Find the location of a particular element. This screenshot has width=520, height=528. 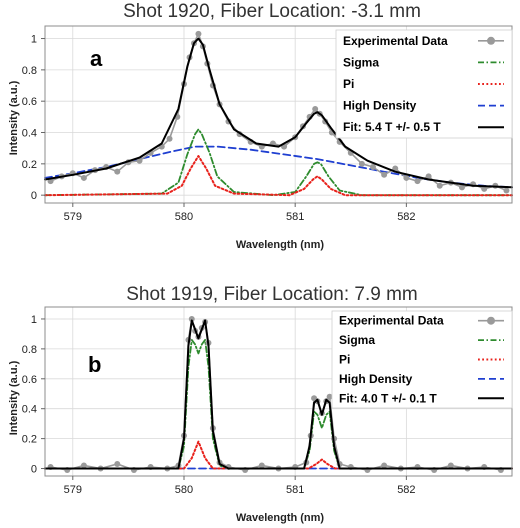

chart-title: Shot 1920, Fiber Location: -3.1 mm is located at coordinates (272, 11).